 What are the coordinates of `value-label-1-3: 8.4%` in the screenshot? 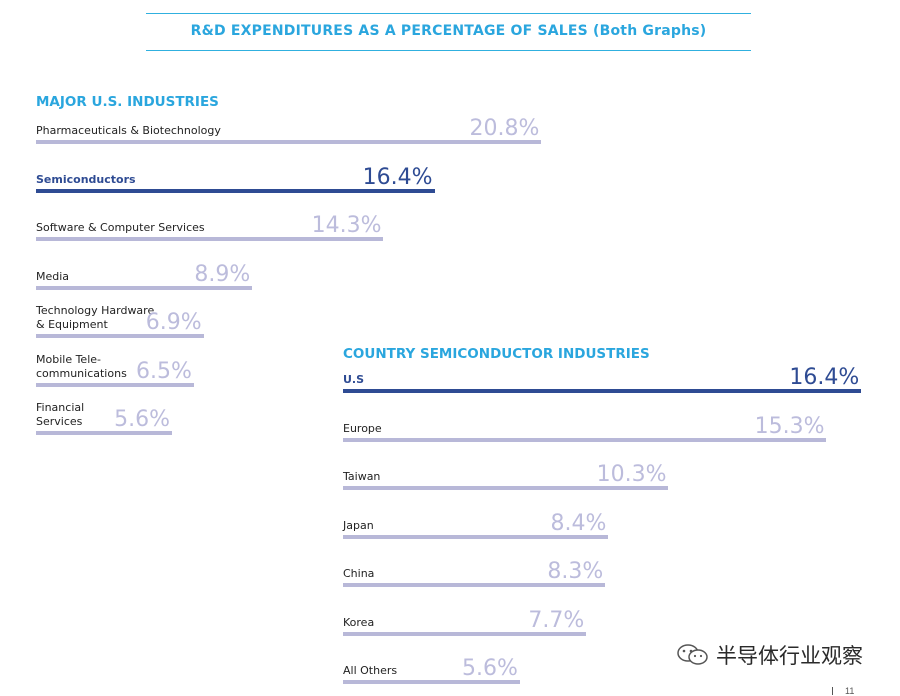 It's located at (578, 523).